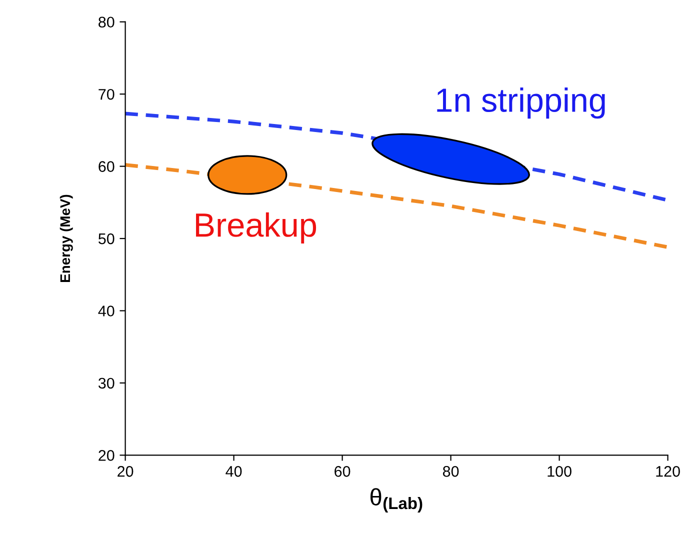 The width and height of the screenshot is (700, 533). Describe the element at coordinates (106, 166) in the screenshot. I see `y-tick-label: 60` at that location.